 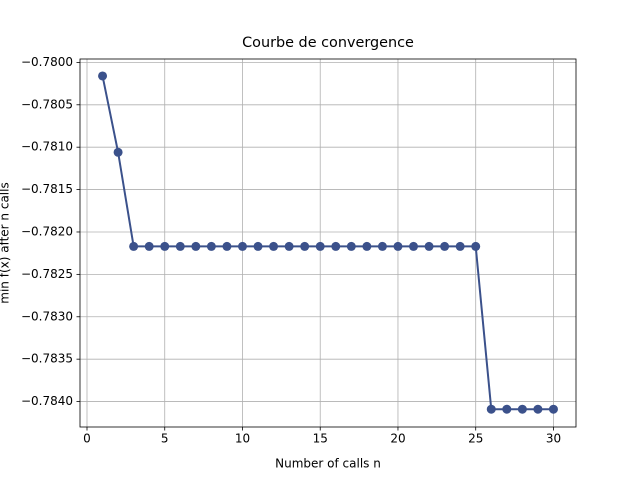 I want to click on chart-title: Courbe de convergence, so click(x=328, y=43).